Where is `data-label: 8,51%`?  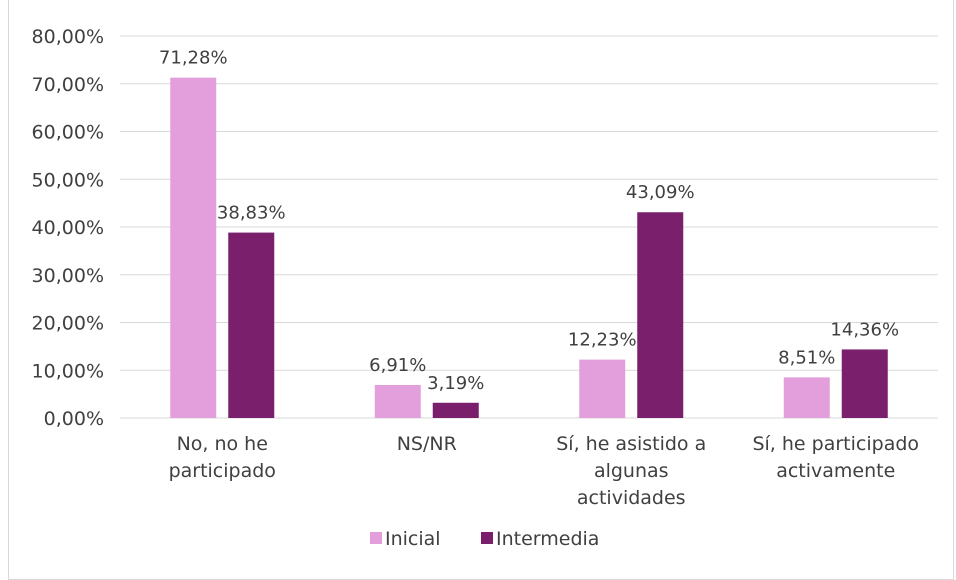
data-label: 8,51% is located at coordinates (806, 357).